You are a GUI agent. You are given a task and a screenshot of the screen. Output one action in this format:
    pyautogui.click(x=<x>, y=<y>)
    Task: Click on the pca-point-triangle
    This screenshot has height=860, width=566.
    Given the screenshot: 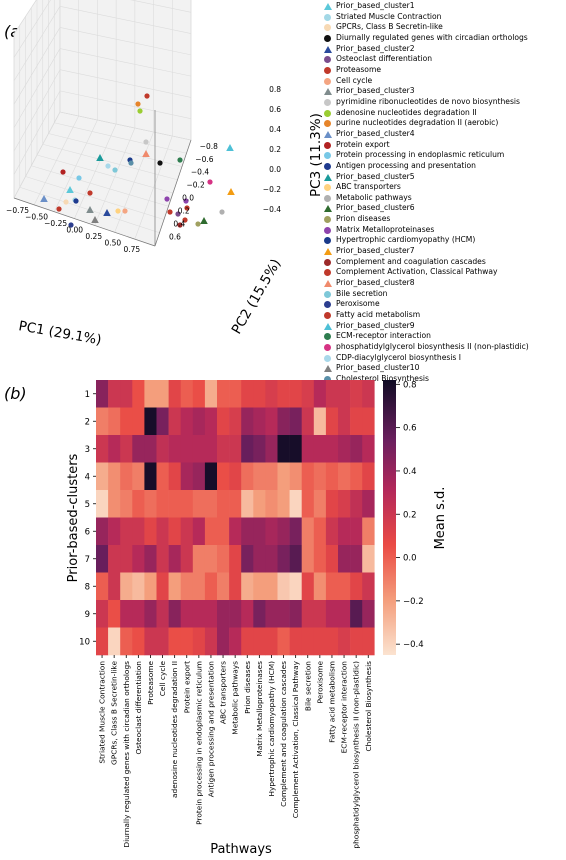 What is the action you would take?
    pyautogui.click(x=90, y=209)
    